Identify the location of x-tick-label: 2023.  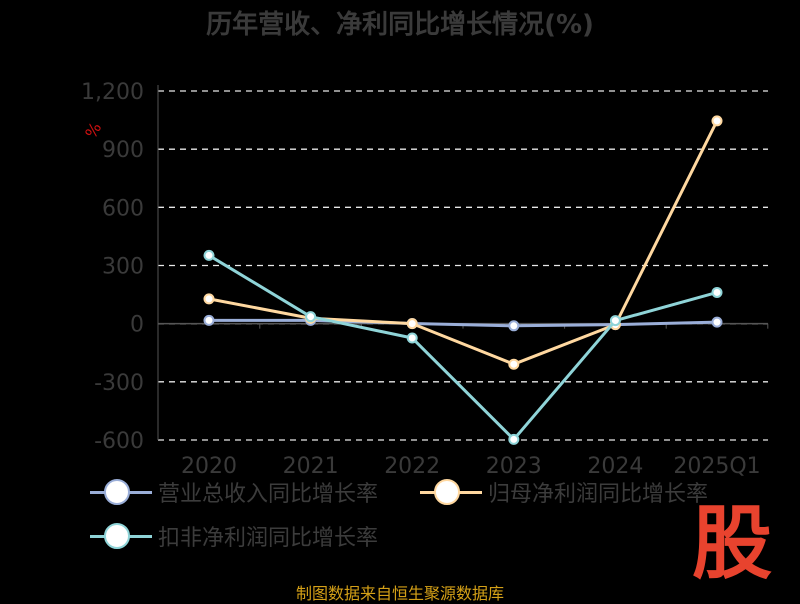
(514, 466).